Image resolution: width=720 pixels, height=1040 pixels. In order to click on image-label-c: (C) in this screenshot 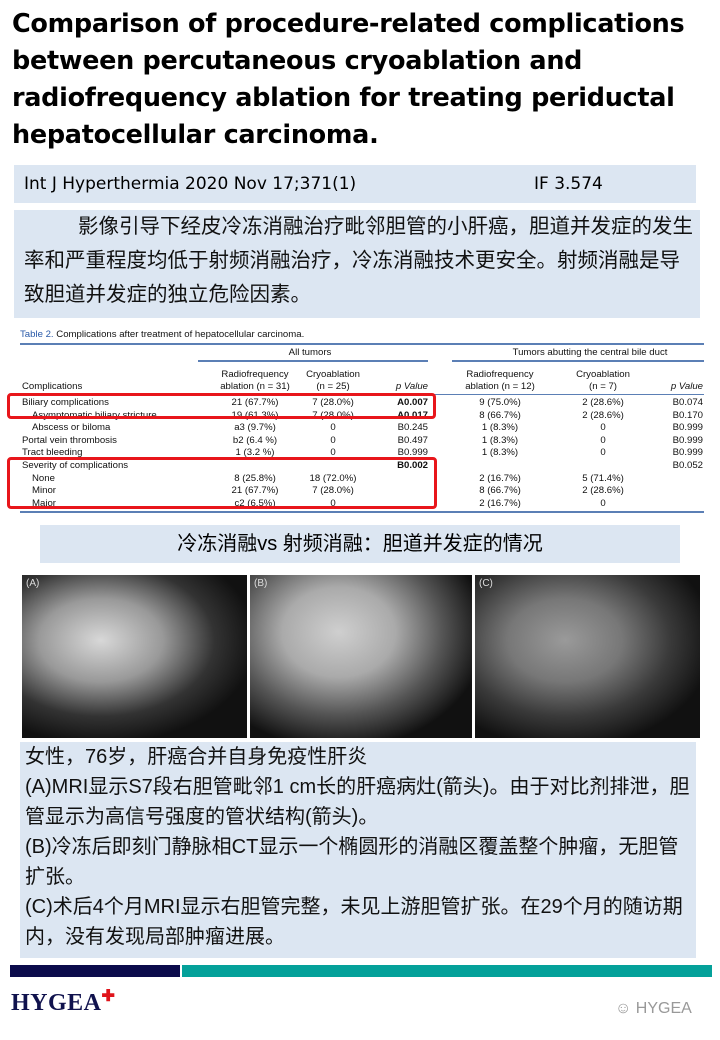, I will do `click(486, 583)`.